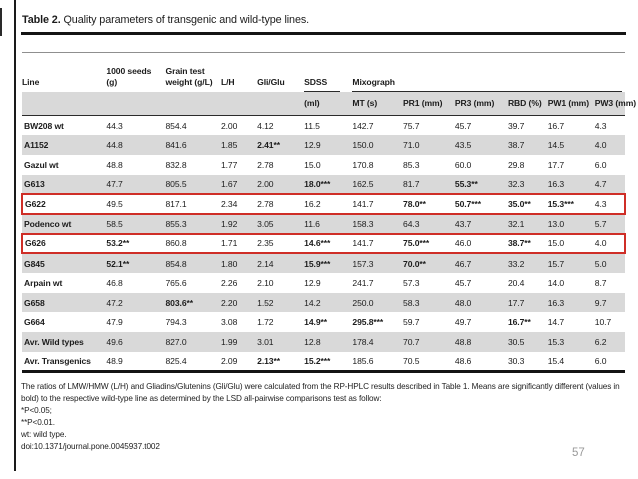 The width and height of the screenshot is (638, 479). Describe the element at coordinates (378, 103) in the screenshot. I see `col-subheader-mt: MT (s)` at that location.